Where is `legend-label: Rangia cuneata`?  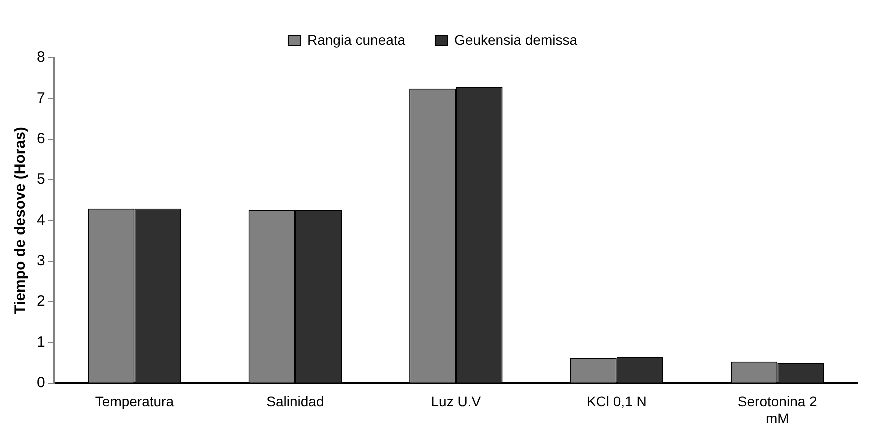
legend-label: Rangia cuneata is located at coordinates (356, 40).